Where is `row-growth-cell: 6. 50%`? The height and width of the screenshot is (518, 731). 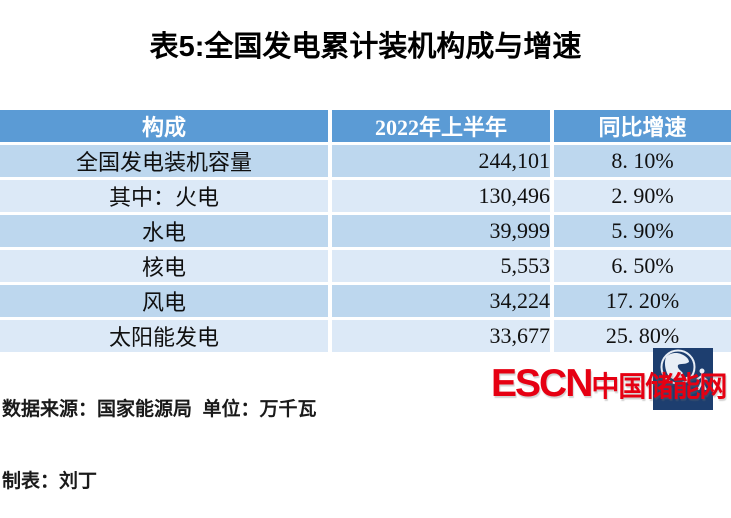 row-growth-cell: 6. 50% is located at coordinates (642, 267).